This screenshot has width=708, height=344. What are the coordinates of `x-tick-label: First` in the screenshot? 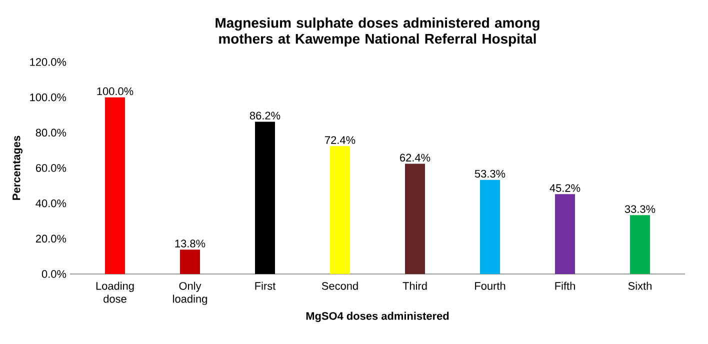 It's located at (265, 286).